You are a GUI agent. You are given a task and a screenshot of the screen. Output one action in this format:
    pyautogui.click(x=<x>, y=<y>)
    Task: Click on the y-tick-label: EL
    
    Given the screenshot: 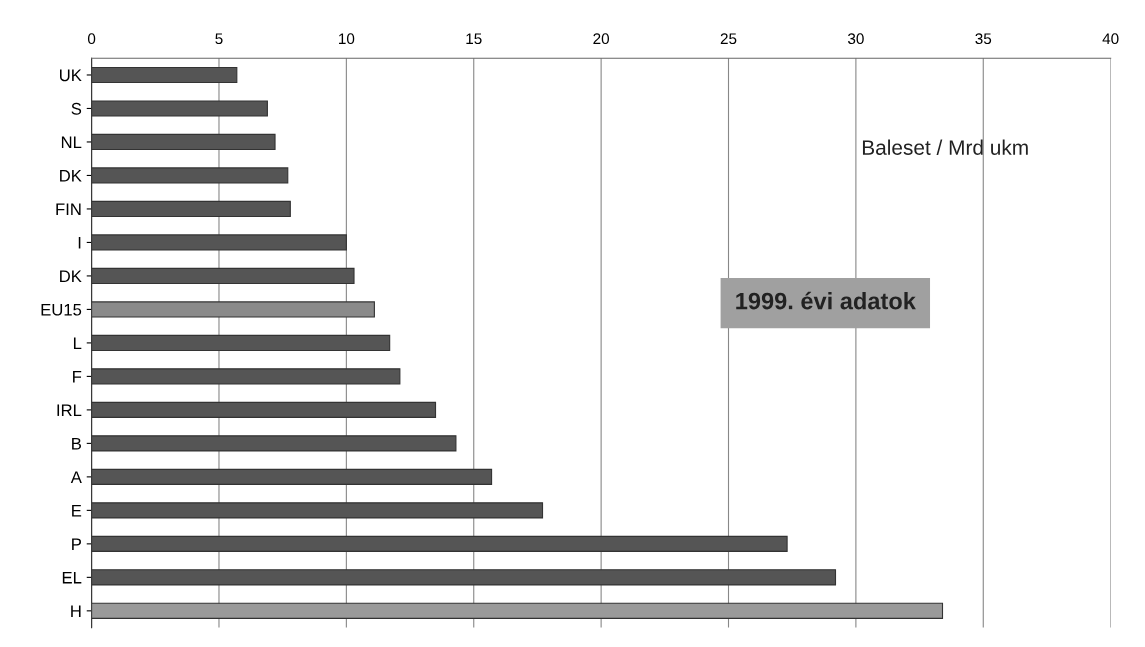 What is the action you would take?
    pyautogui.click(x=72, y=577)
    